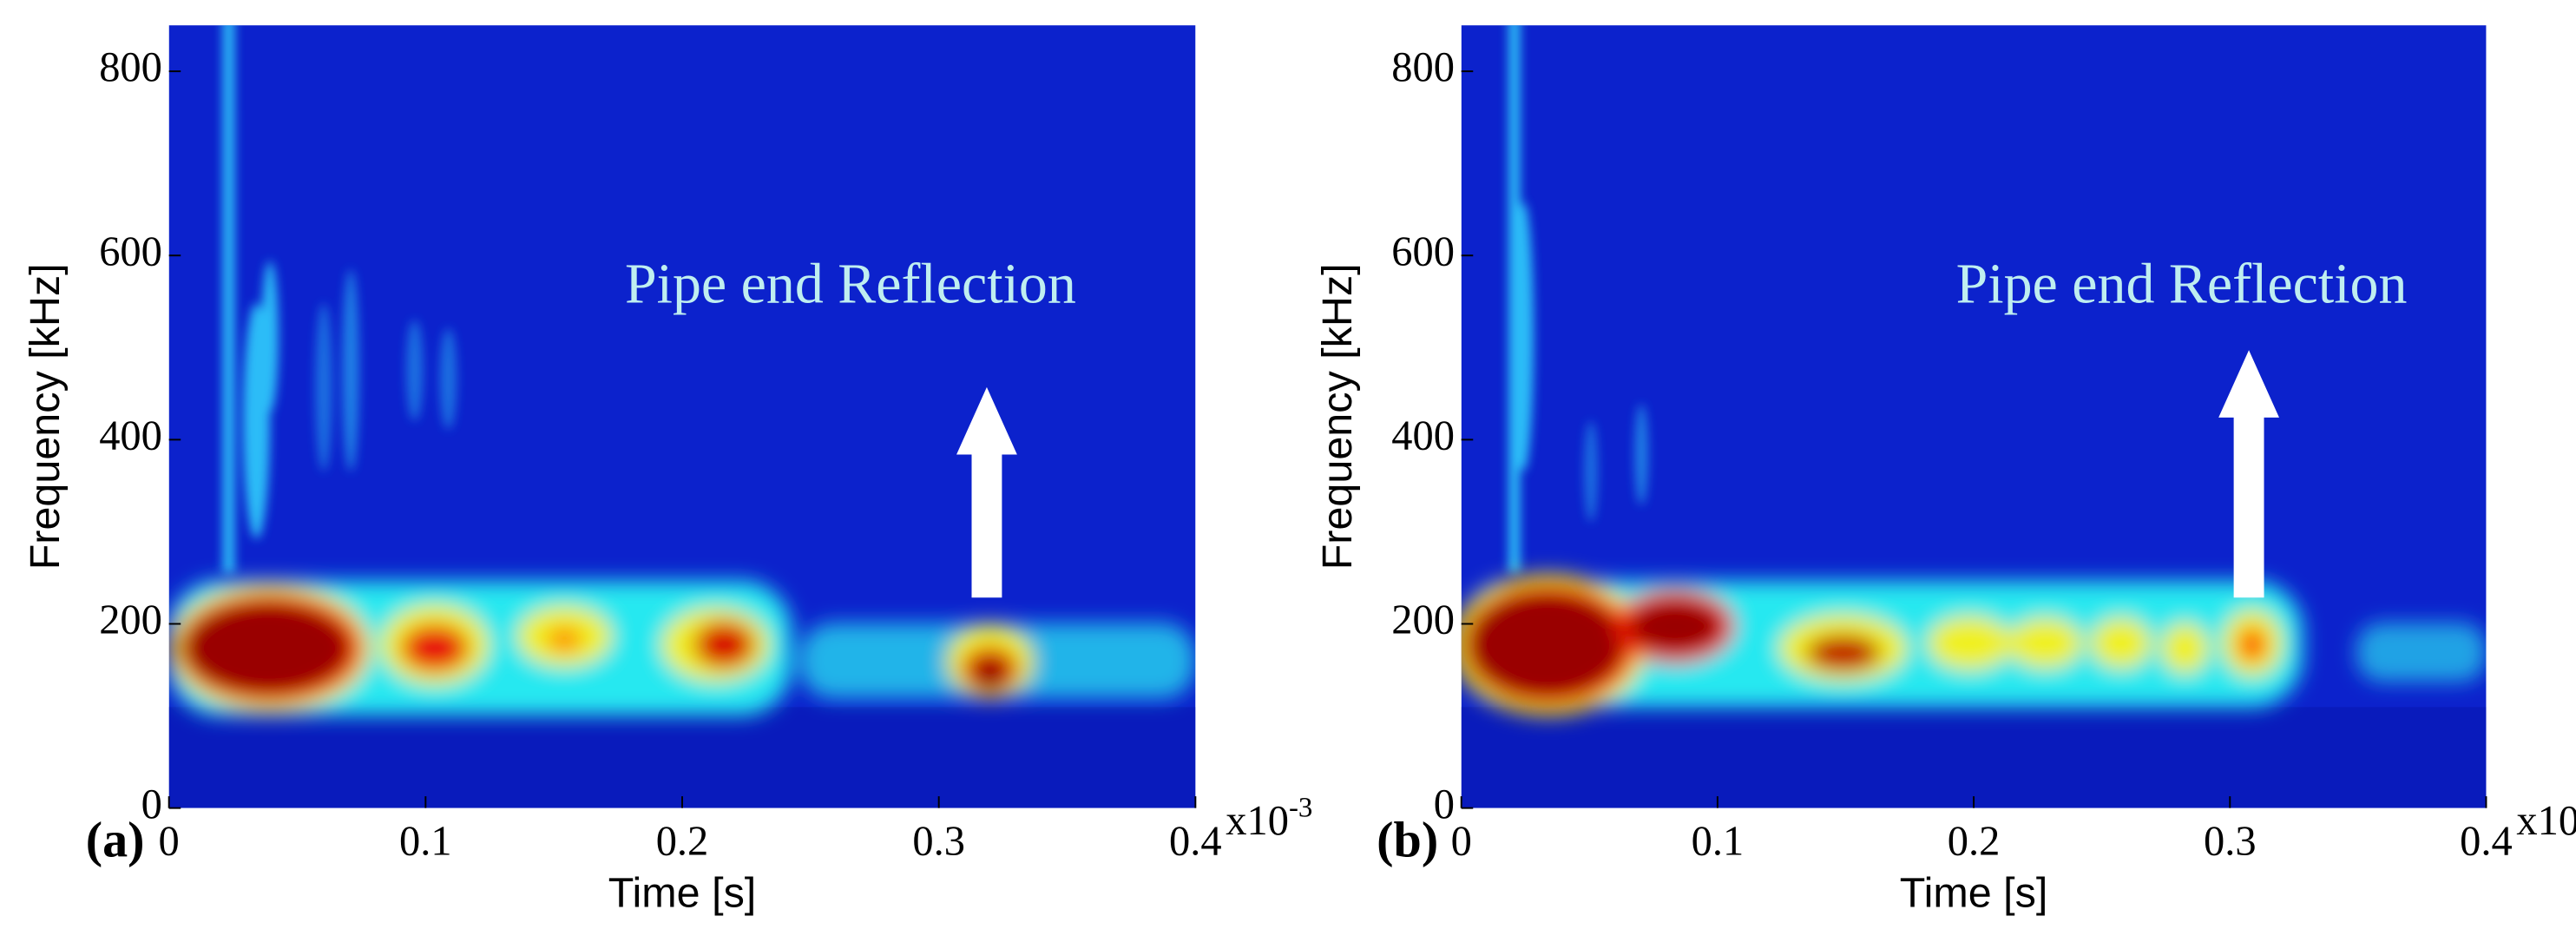 This screenshot has width=2576, height=936. Describe the element at coordinates (1300, 807) in the screenshot. I see `x-exponent-power: -3` at that location.